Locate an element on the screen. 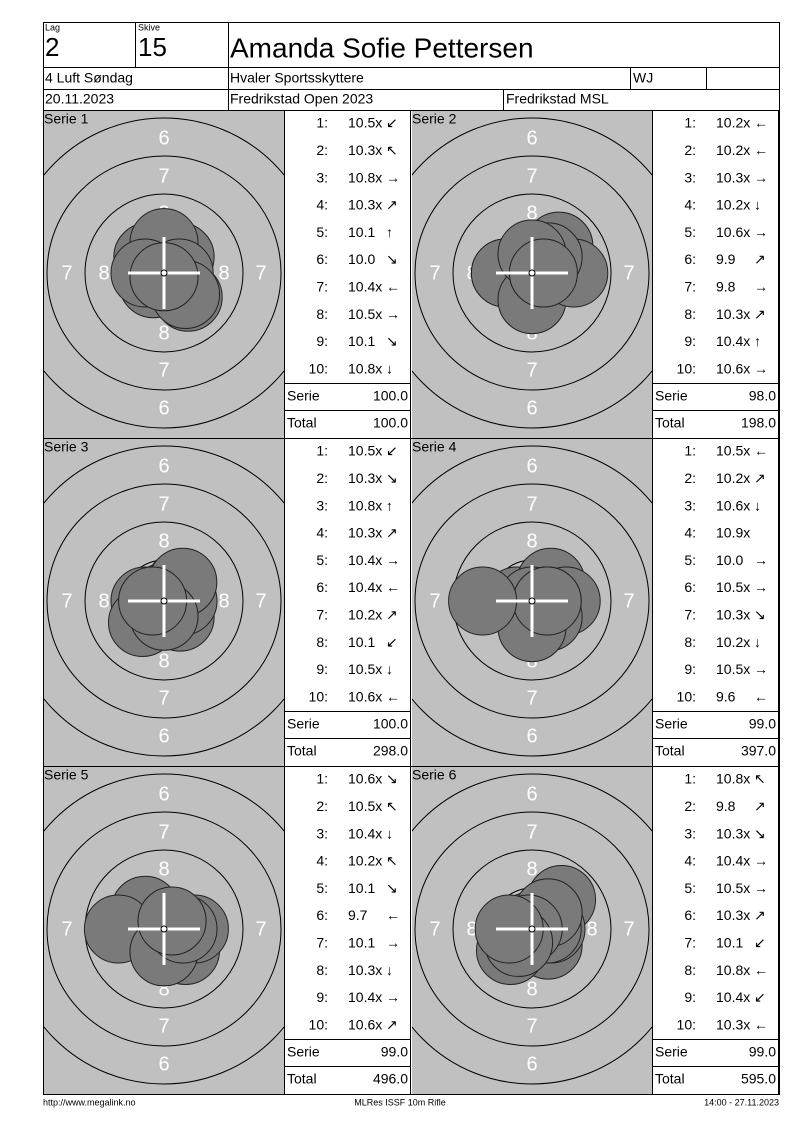 The height and width of the screenshot is (1130, 800). category: WJ is located at coordinates (643, 78).